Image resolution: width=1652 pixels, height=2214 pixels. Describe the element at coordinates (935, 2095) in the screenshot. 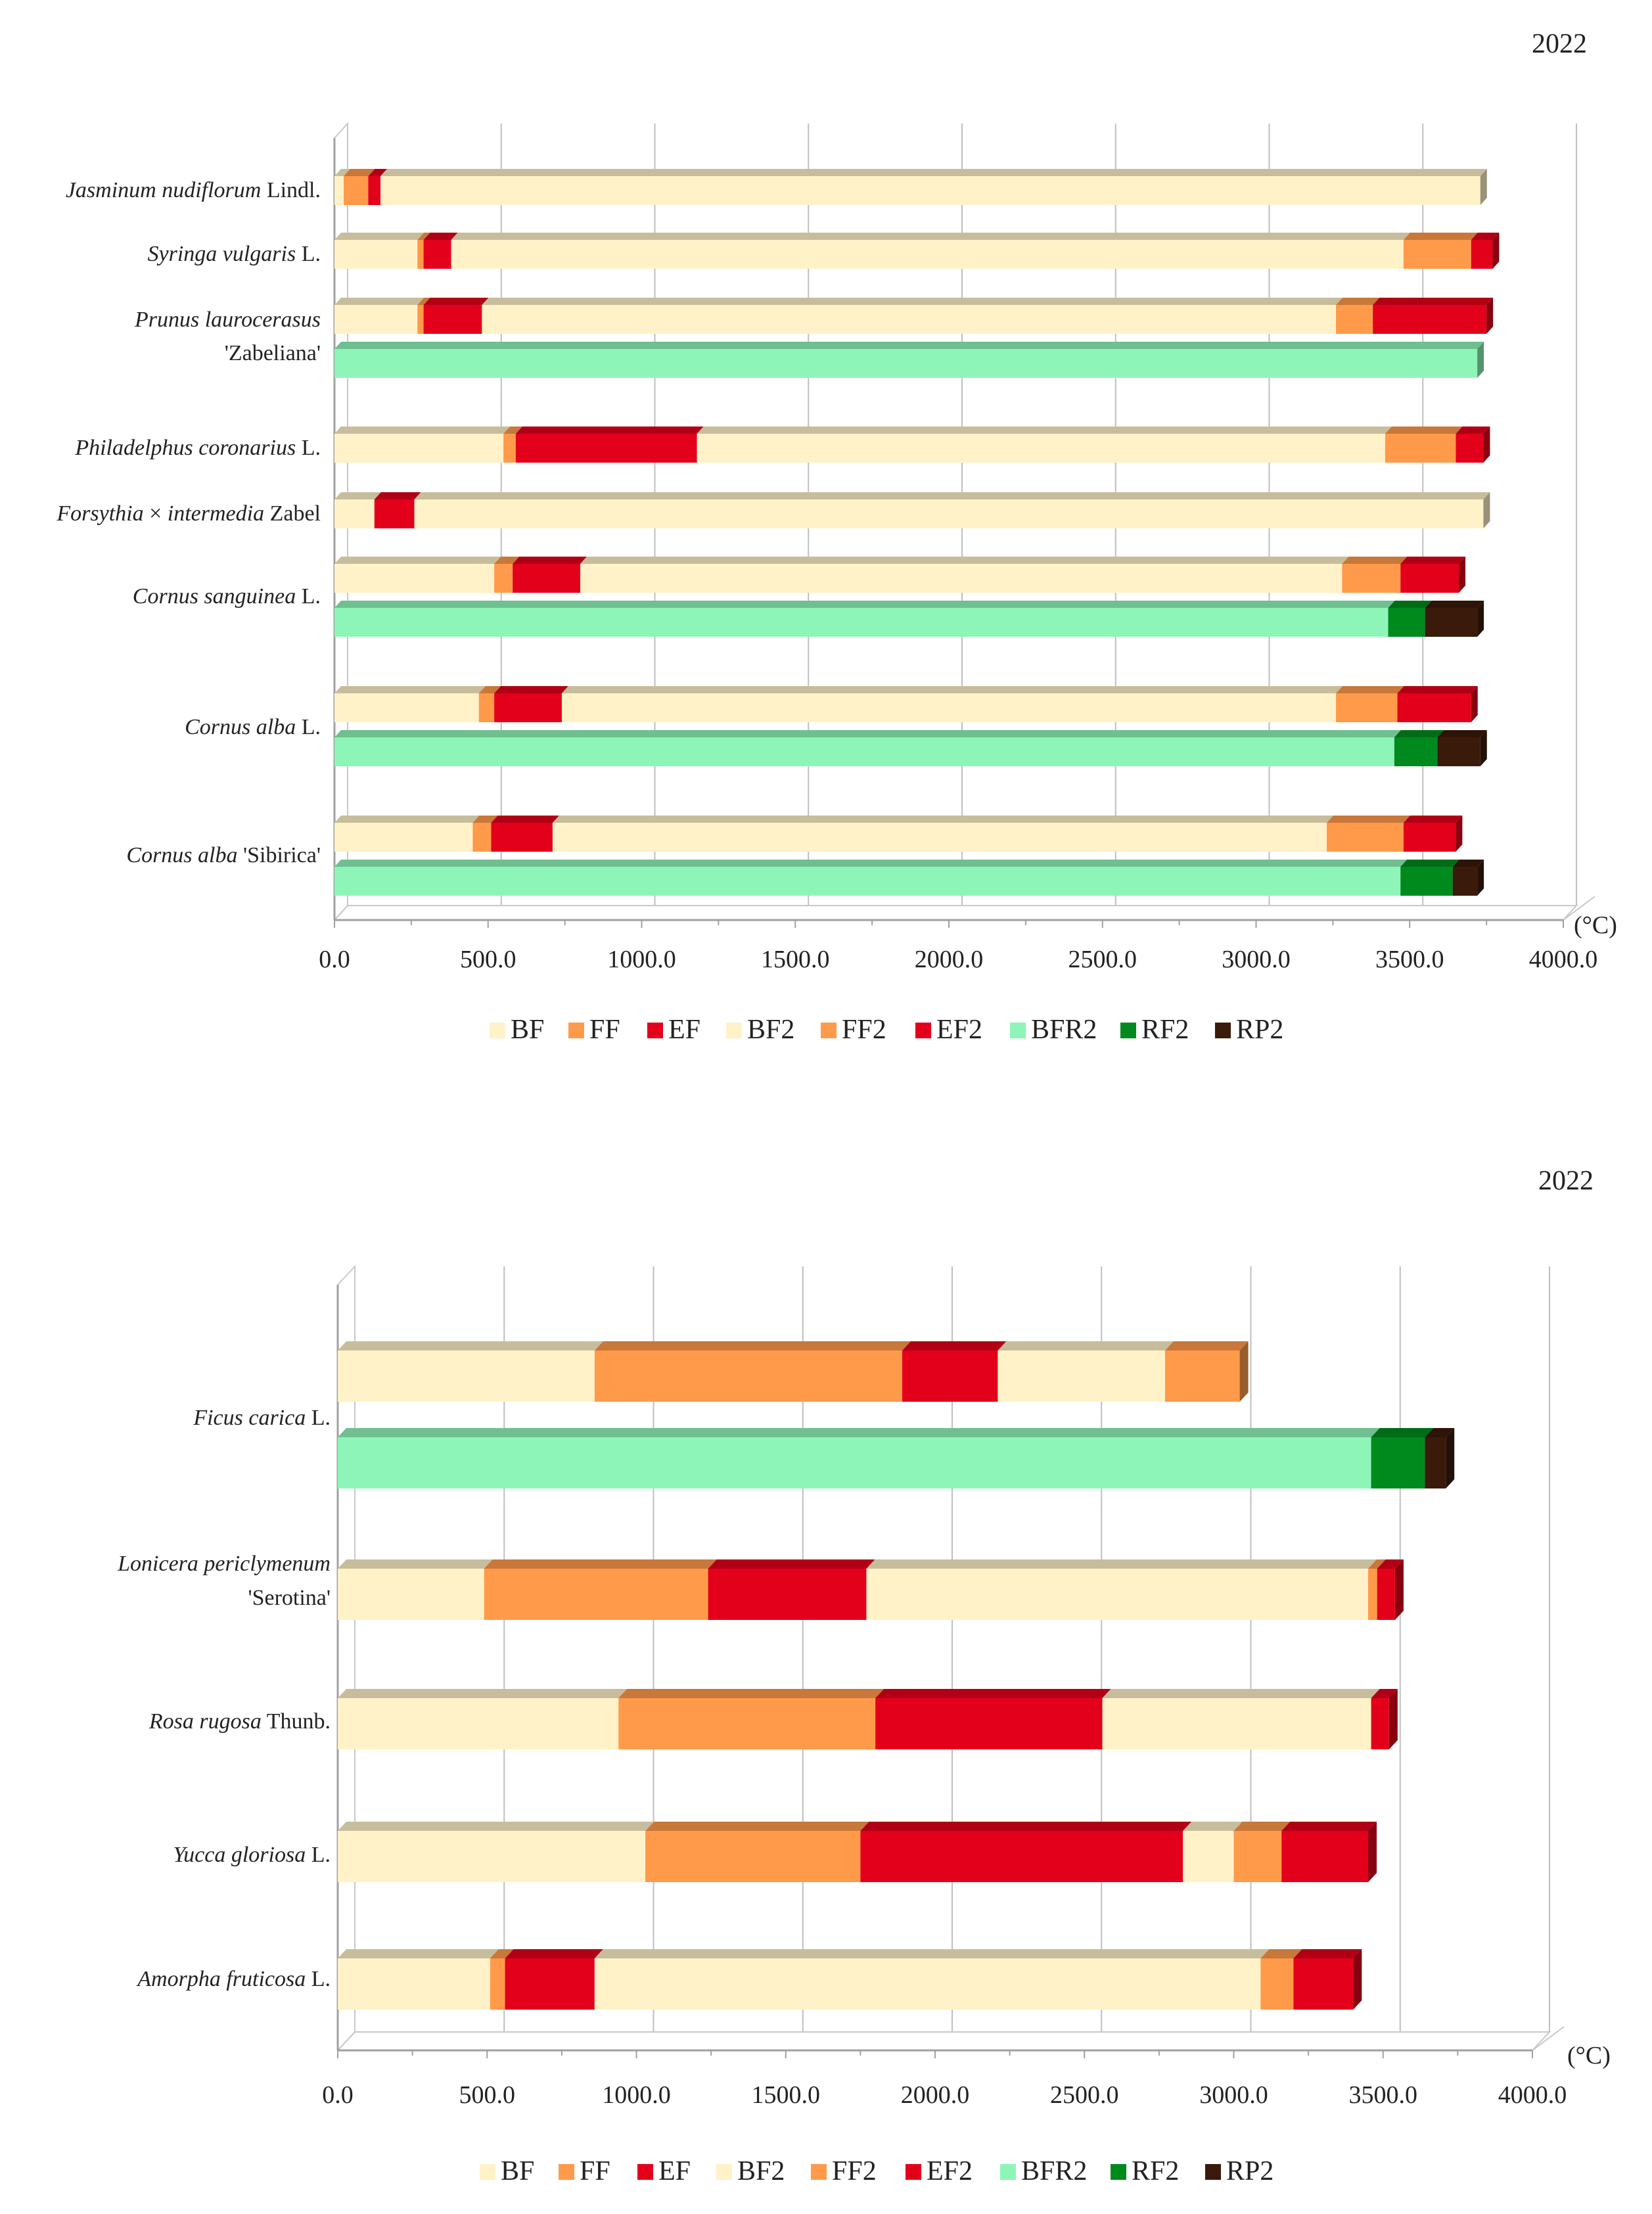

I see `x-tick-label: 2000.0` at that location.